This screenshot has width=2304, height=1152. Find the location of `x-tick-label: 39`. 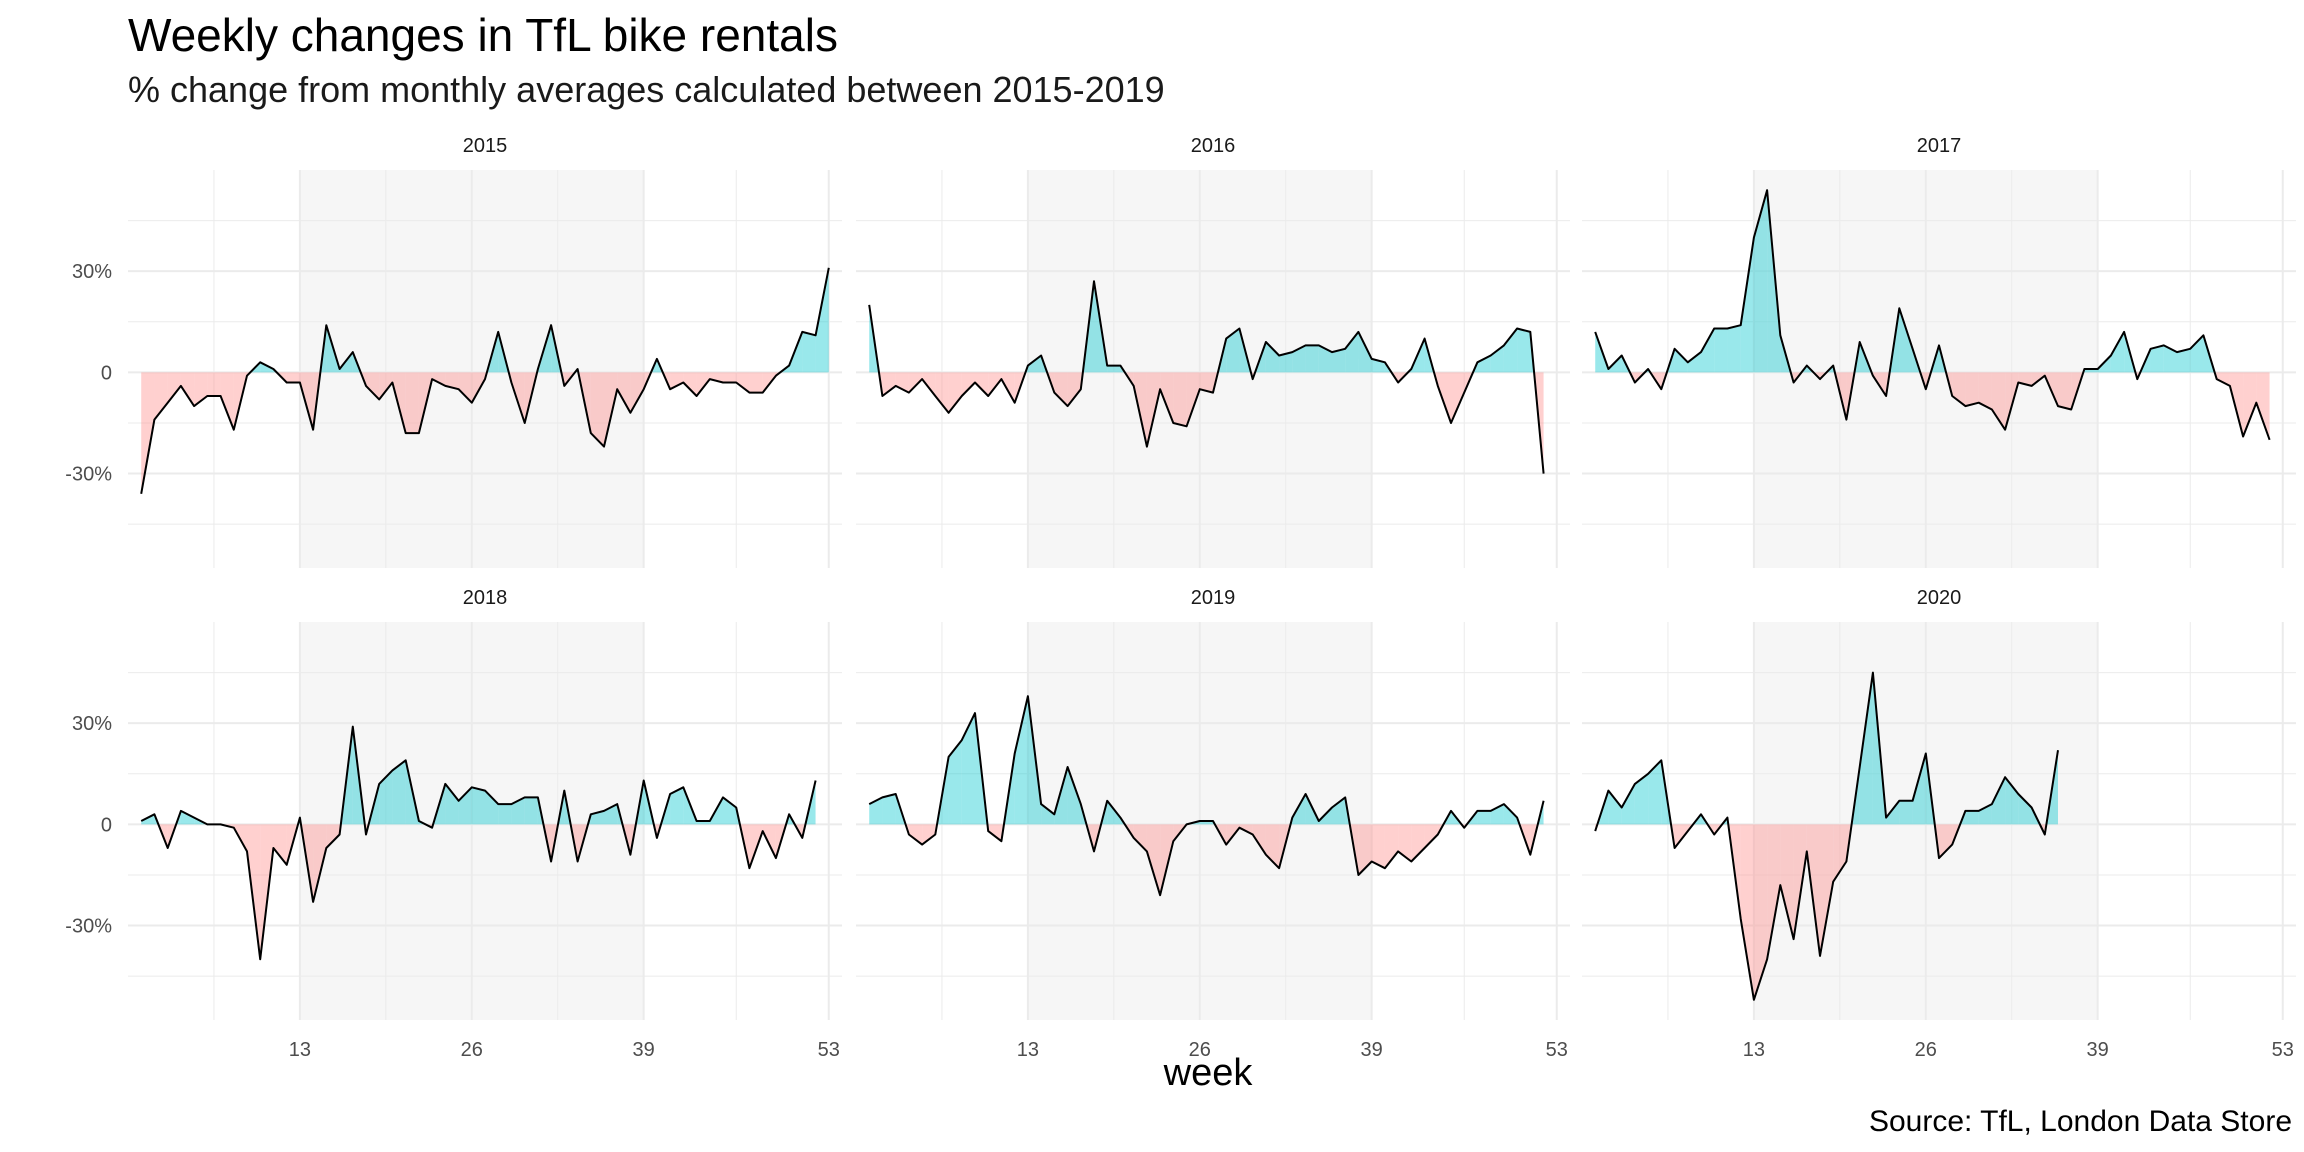

x-tick-label: 39 is located at coordinates (644, 1050).